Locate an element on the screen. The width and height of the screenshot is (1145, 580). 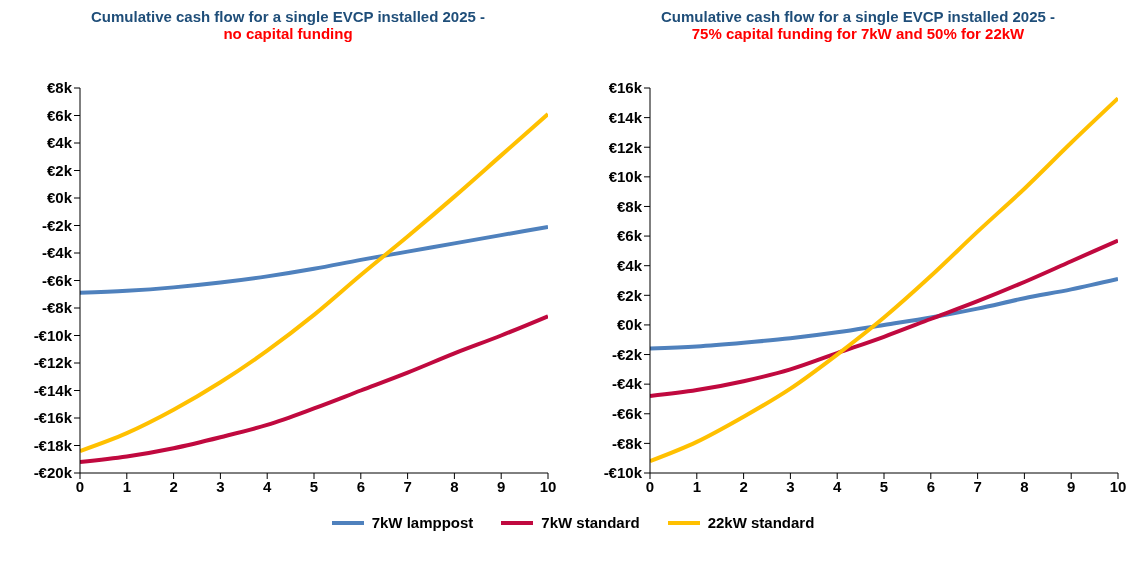
y-tick-label: €14k is located at coordinates (625, 117).